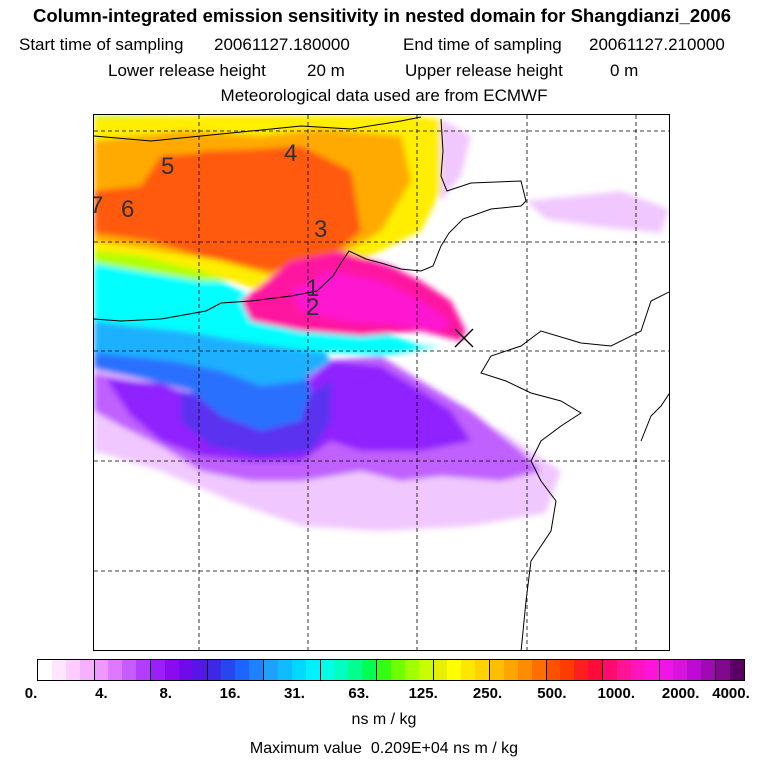 Image resolution: width=768 pixels, height=768 pixels. Describe the element at coordinates (487, 693) in the screenshot. I see `colorbar-tick-label: 250.` at that location.